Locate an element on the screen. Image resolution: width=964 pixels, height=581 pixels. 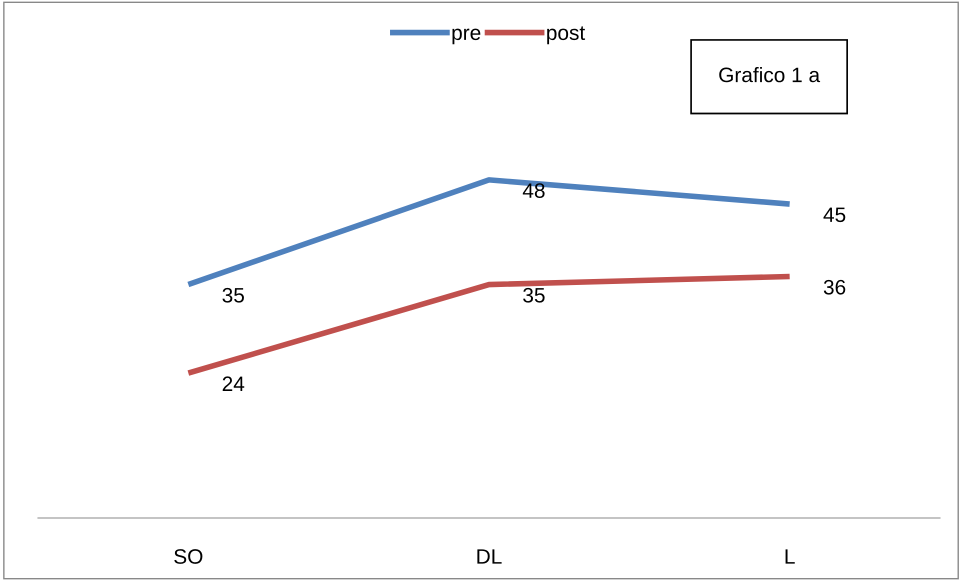
data-label: 48 is located at coordinates (533, 190).